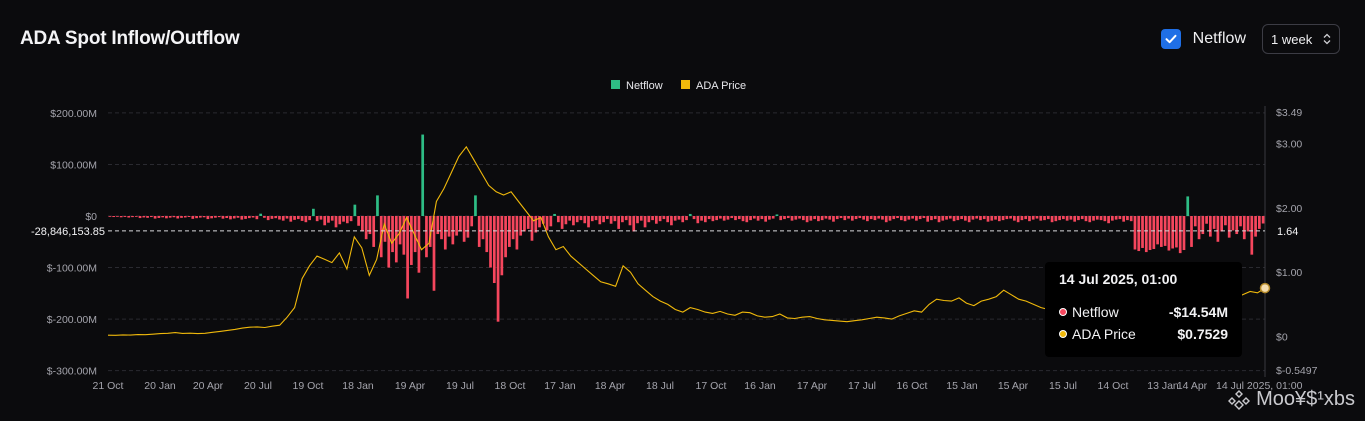 The height and width of the screenshot is (421, 1365). What do you see at coordinates (130, 38) in the screenshot?
I see `page-title: ADA Spot Inflow/Outflow` at bounding box center [130, 38].